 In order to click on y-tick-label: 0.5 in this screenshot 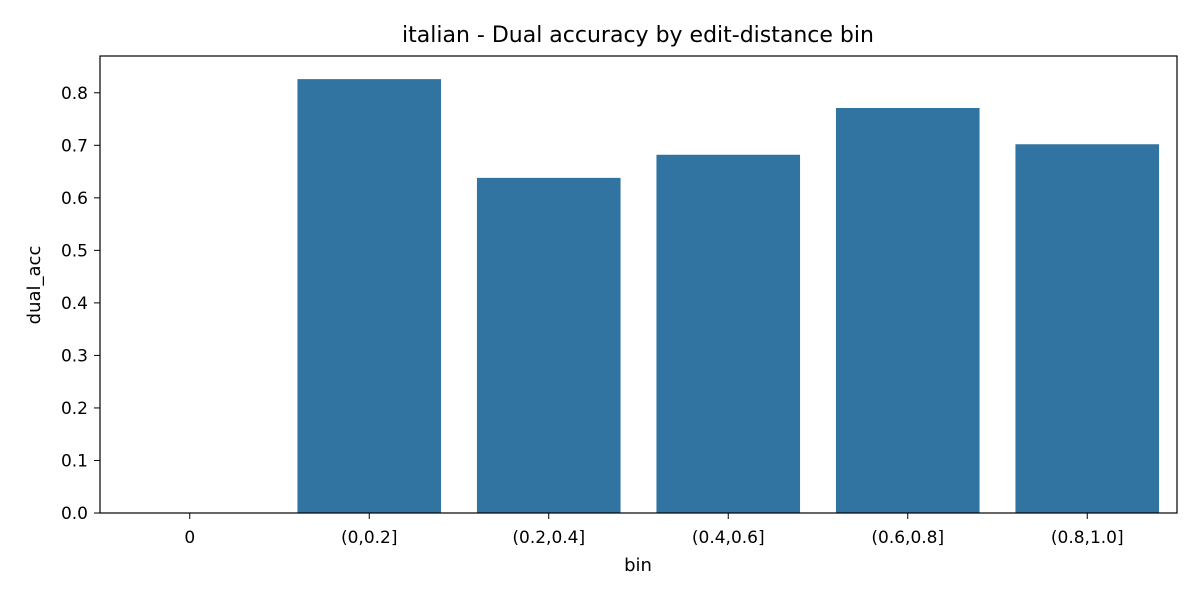, I will do `click(74, 251)`.